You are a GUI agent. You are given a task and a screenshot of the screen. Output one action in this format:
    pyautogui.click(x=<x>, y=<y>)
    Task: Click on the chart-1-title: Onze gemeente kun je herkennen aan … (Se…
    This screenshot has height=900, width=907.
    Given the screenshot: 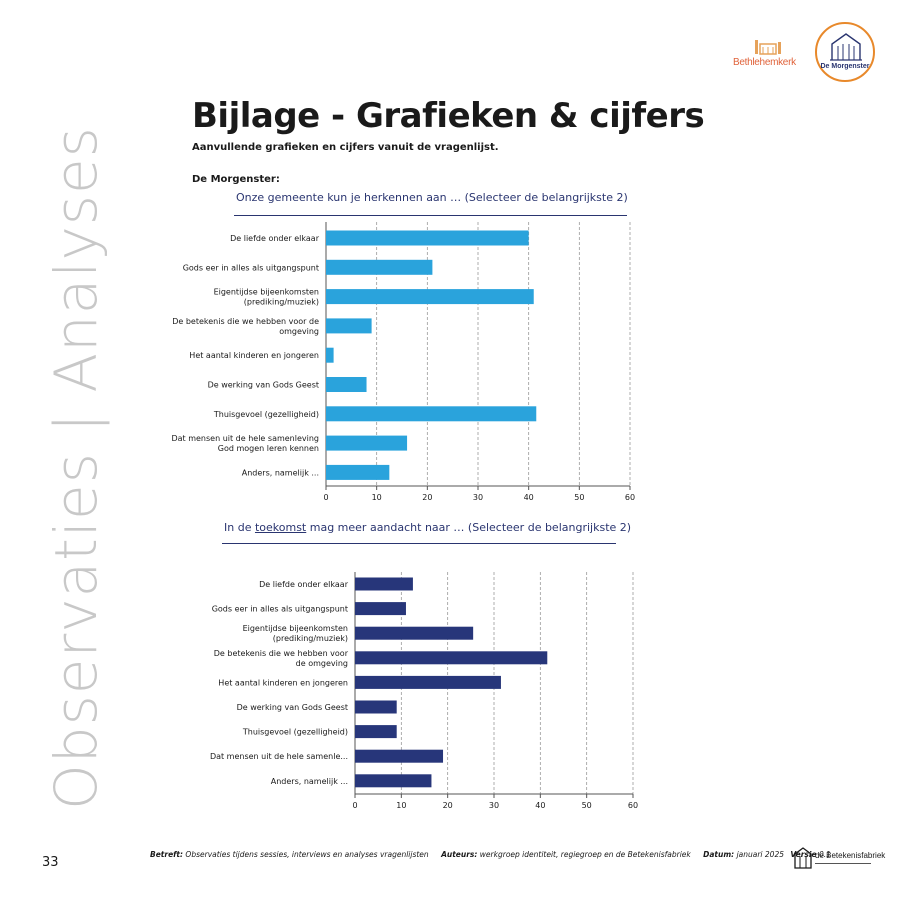 What is the action you would take?
    pyautogui.click(x=432, y=197)
    